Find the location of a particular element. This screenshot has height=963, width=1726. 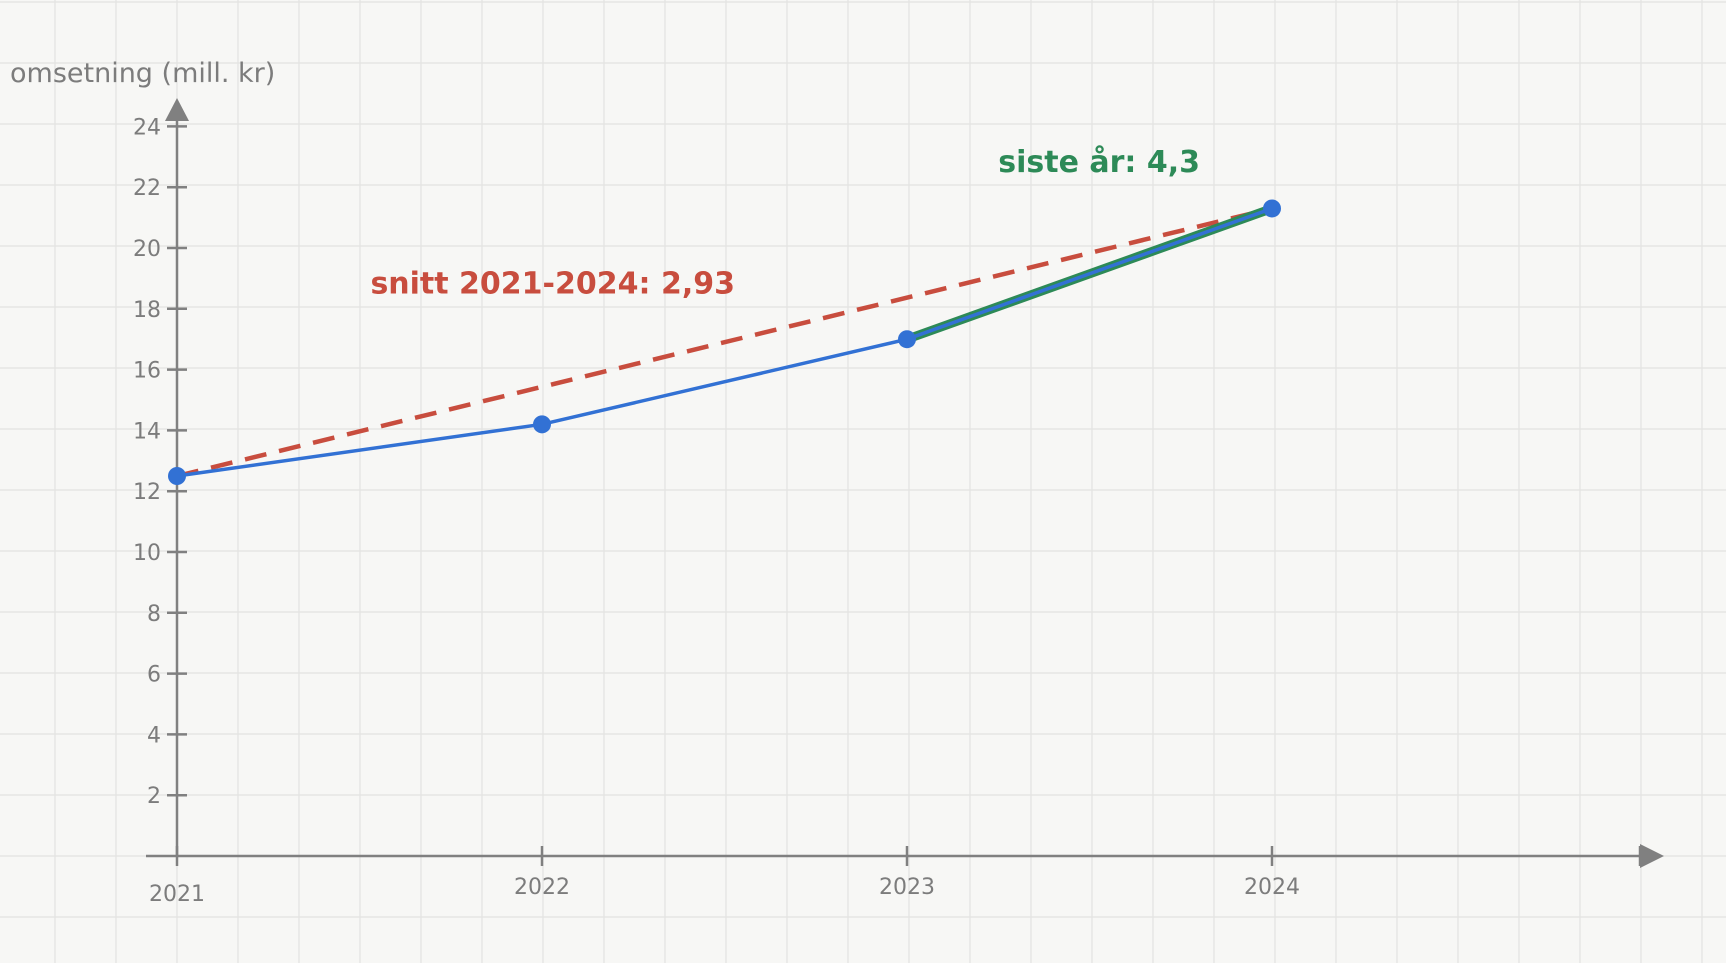

last-year-segment-label: siste år: 4,3 is located at coordinates (1099, 162).